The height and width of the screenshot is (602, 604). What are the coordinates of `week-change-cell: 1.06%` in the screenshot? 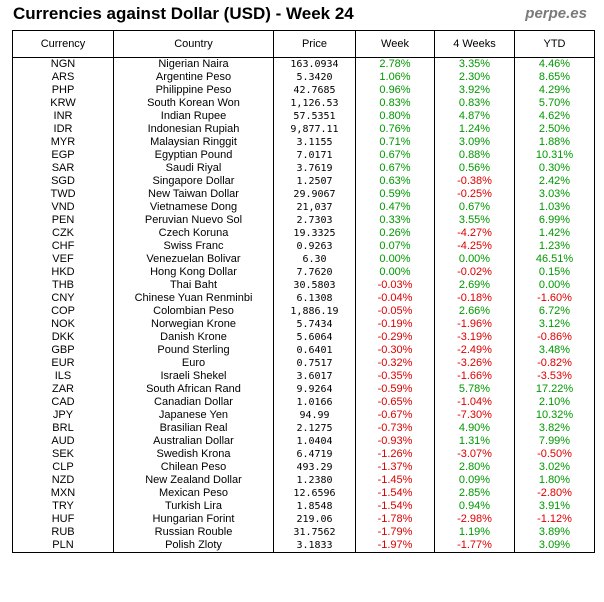 It's located at (395, 77).